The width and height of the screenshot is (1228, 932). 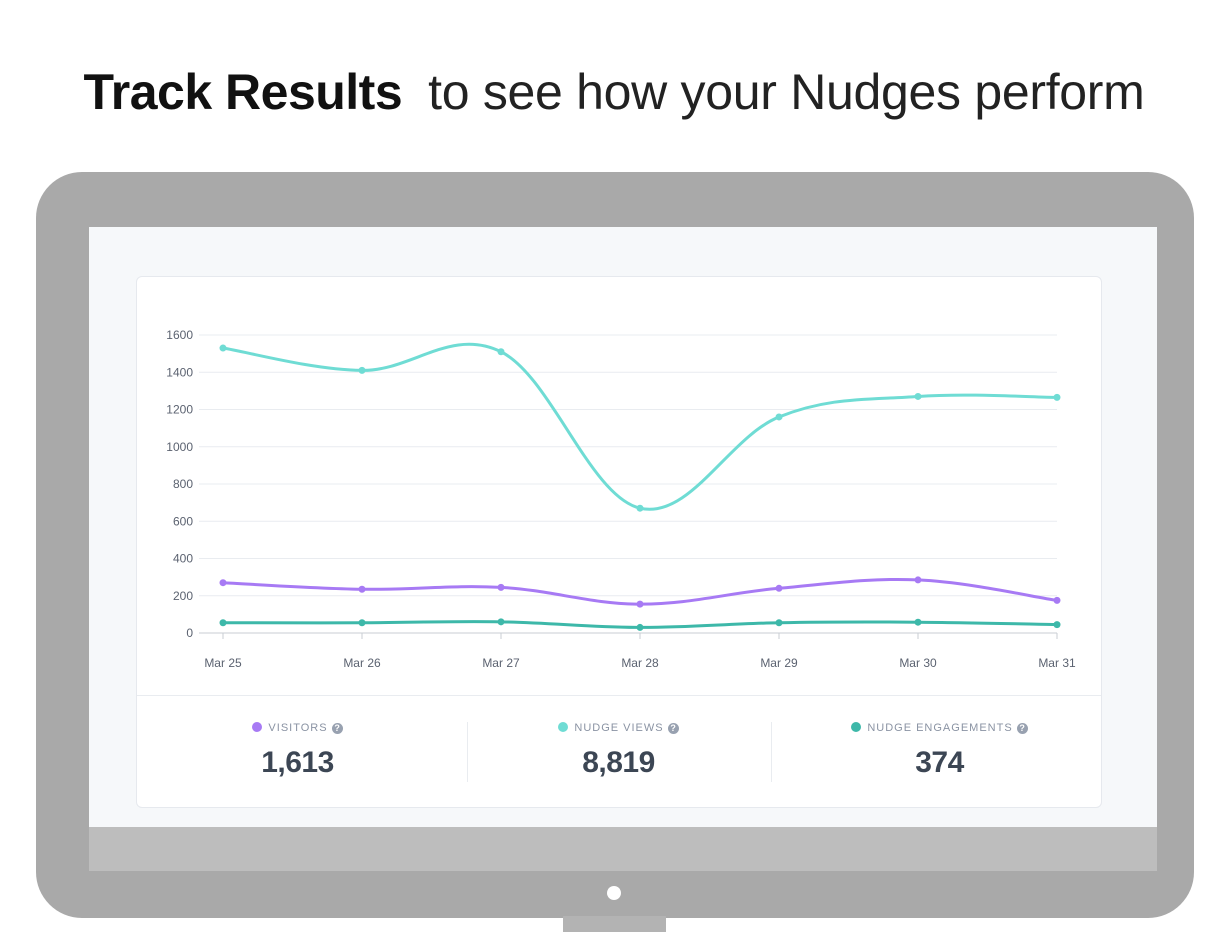 What do you see at coordinates (362, 663) in the screenshot?
I see `x-tick-label: Mar 26` at bounding box center [362, 663].